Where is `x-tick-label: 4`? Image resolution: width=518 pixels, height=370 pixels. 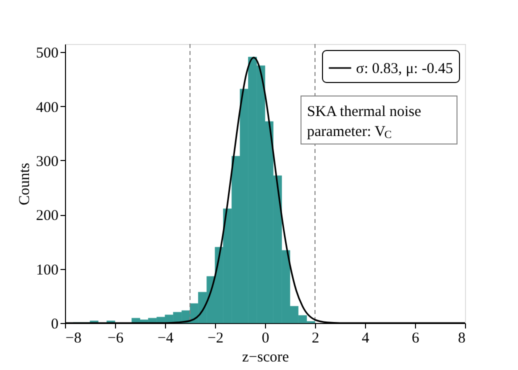
x-tick-label: 4 is located at coordinates (366, 338).